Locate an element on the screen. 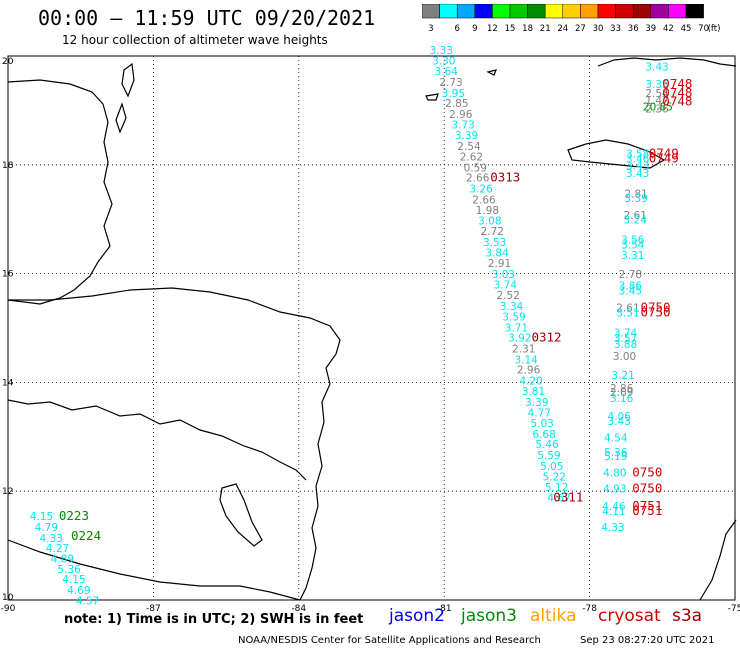 The image size is (740, 650). wave-height-value: 3.86 is located at coordinates (631, 286).